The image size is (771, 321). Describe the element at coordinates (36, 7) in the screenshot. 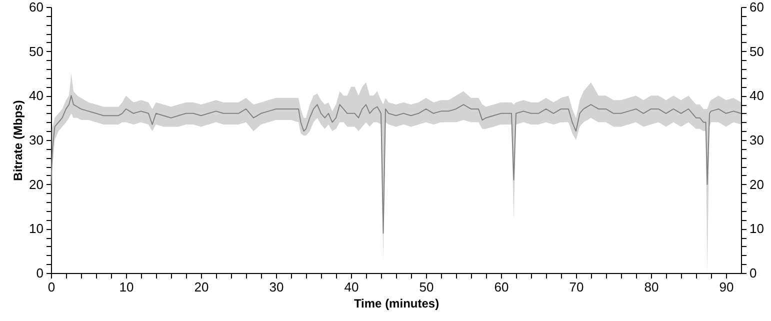

I see `y-tick-label: 60` at that location.